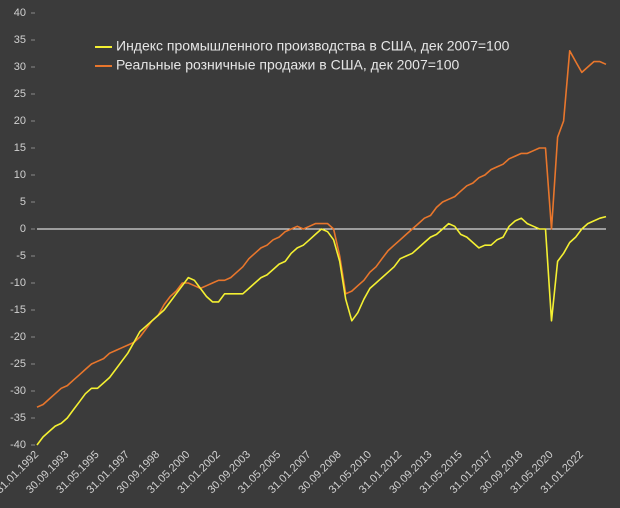 The height and width of the screenshot is (508, 620). I want to click on y-tick-label: 25, so click(20, 94).